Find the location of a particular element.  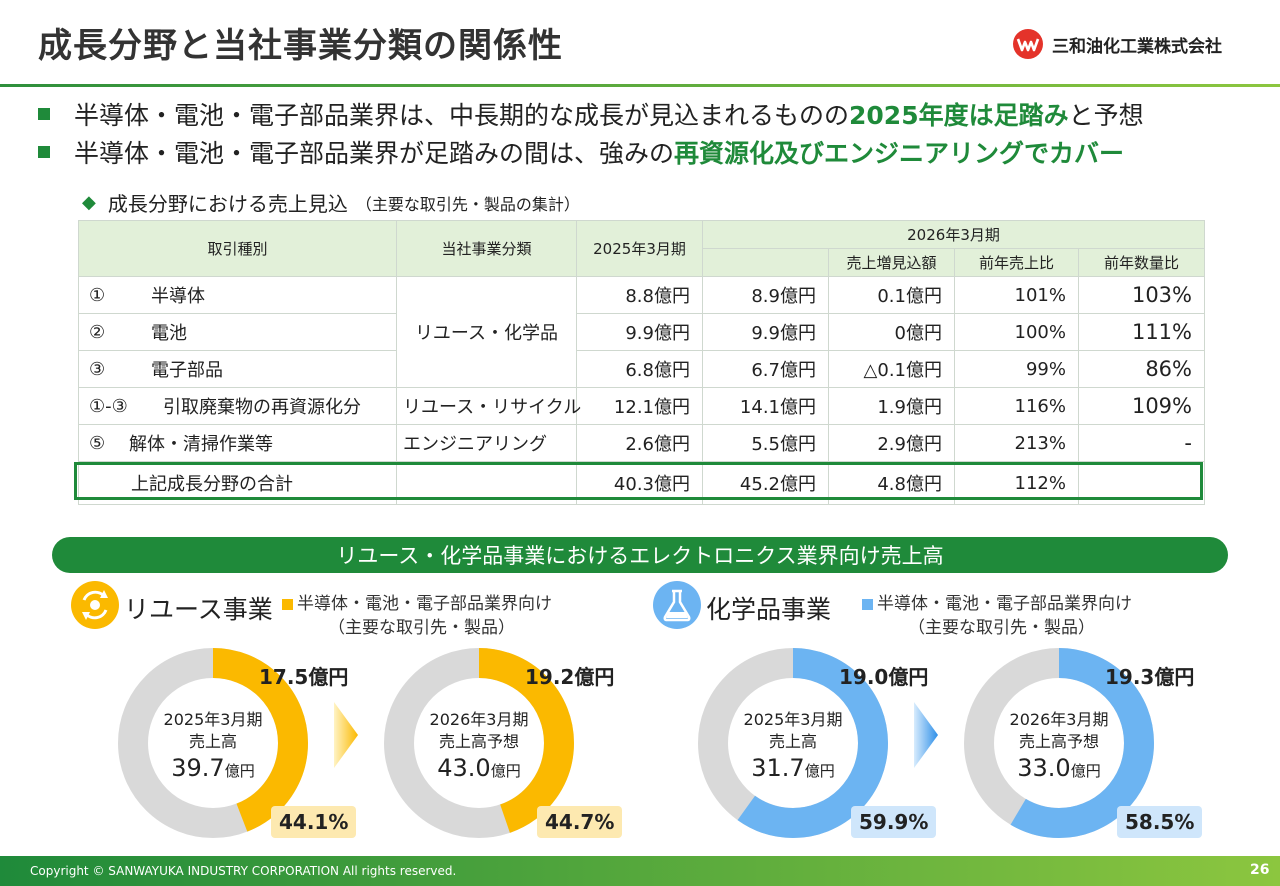

bullet-2-highlight: 再資源化及びエンジニアリングでカバー is located at coordinates (899, 153).